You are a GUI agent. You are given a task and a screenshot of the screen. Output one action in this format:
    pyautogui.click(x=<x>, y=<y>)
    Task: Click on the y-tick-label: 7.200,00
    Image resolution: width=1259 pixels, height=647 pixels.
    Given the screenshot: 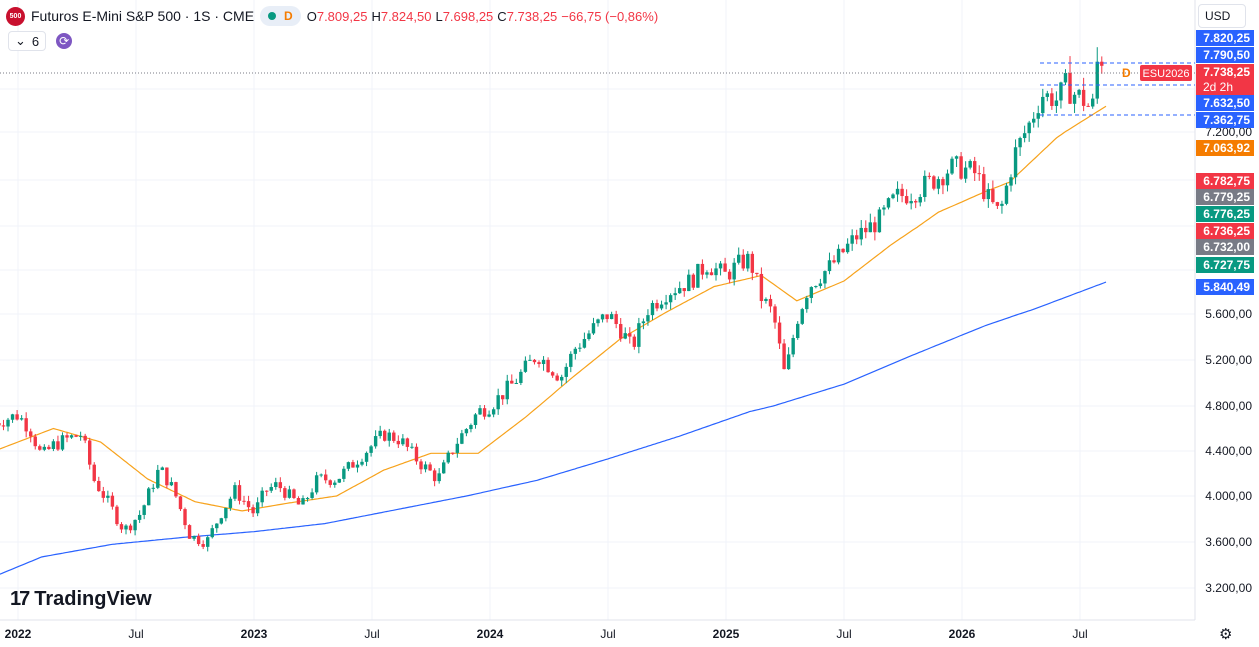 What is the action you would take?
    pyautogui.click(x=1228, y=132)
    